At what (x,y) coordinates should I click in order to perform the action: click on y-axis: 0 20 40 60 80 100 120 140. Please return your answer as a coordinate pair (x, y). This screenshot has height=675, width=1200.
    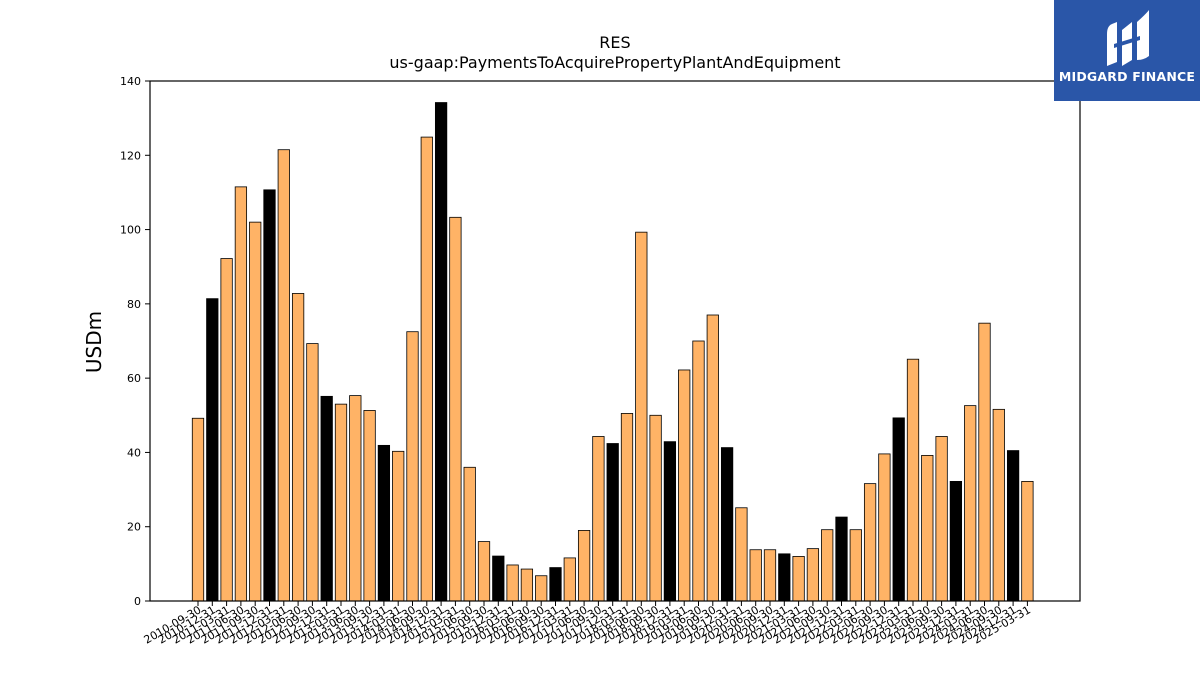
    Looking at the image, I should click on (135, 341).